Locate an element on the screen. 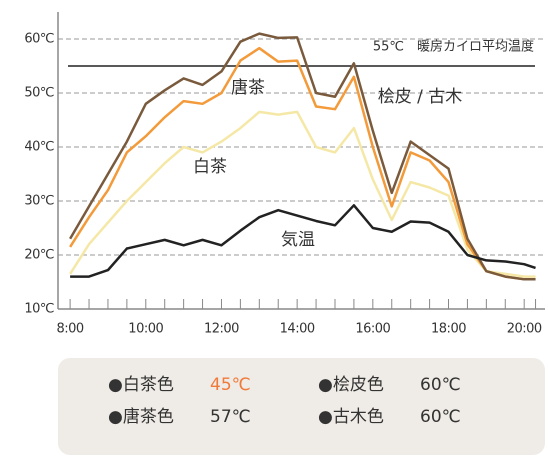 Image resolution: width=548 pixels, height=459 pixels. legend-value: 45℃ is located at coordinates (230, 385).